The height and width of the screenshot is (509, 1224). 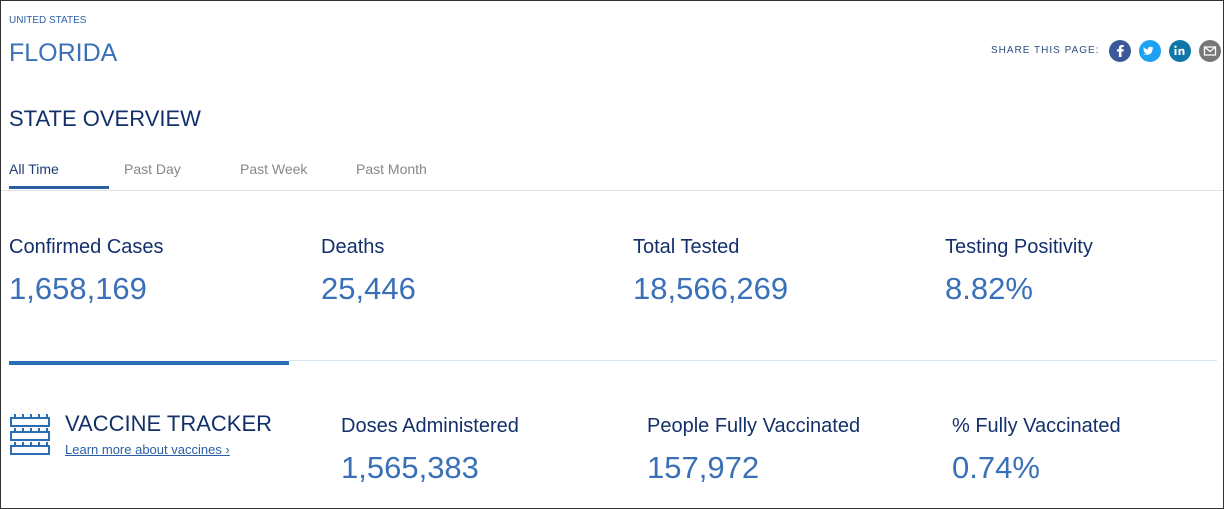 What do you see at coordinates (1180, 51) in the screenshot?
I see `linkedin-icon` at bounding box center [1180, 51].